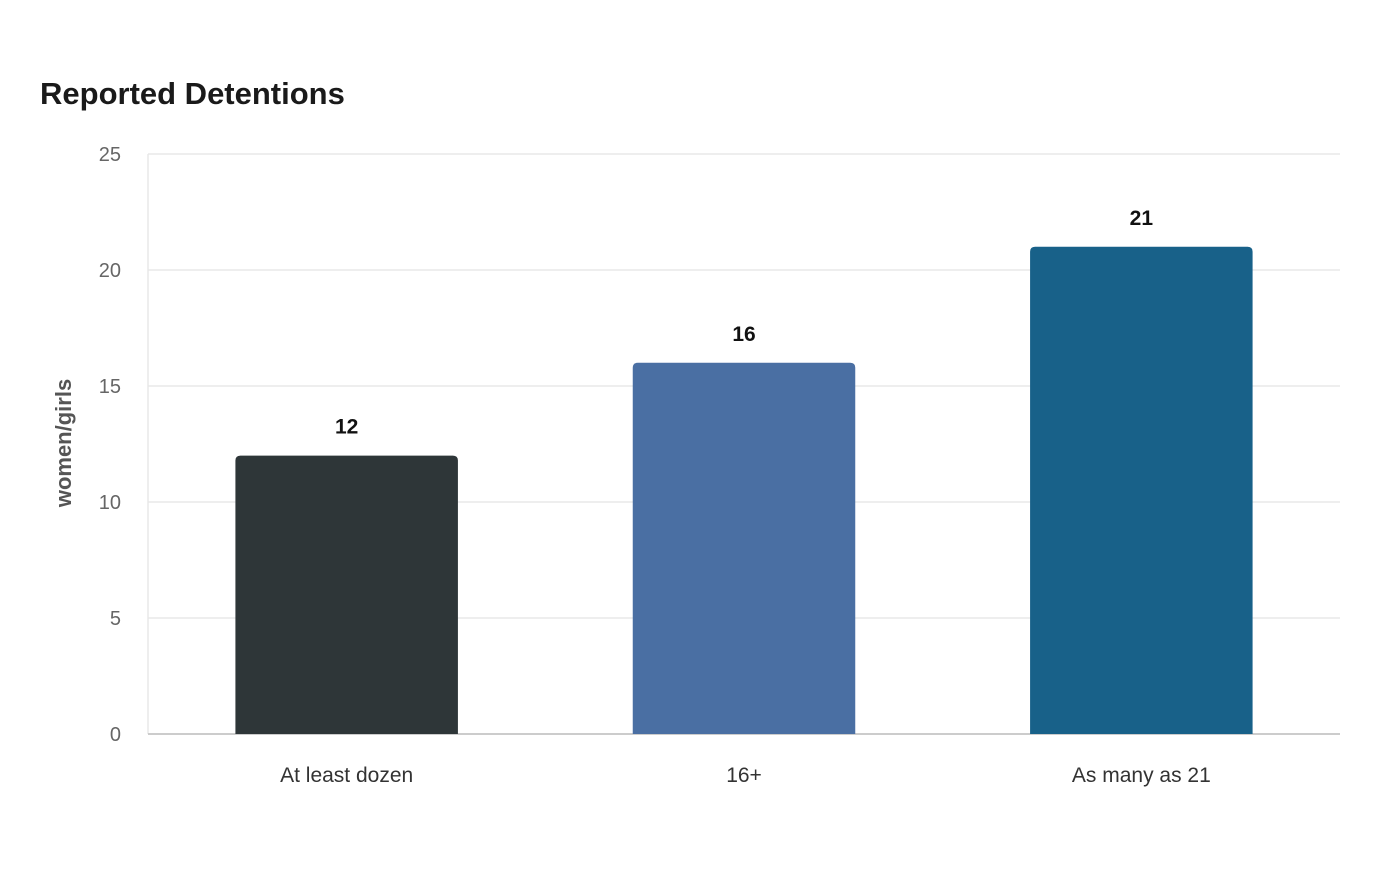 The height and width of the screenshot is (880, 1400). Describe the element at coordinates (63, 443) in the screenshot. I see `y-axis-title: women/girls` at that location.